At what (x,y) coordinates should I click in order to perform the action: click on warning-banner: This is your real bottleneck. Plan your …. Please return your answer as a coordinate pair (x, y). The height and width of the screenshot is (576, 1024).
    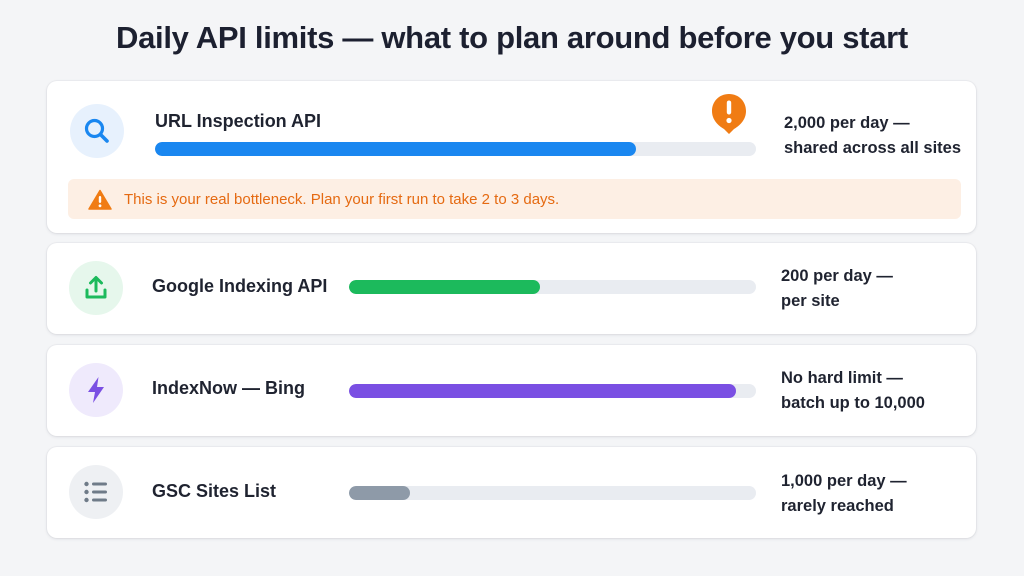
    Looking at the image, I should click on (514, 199).